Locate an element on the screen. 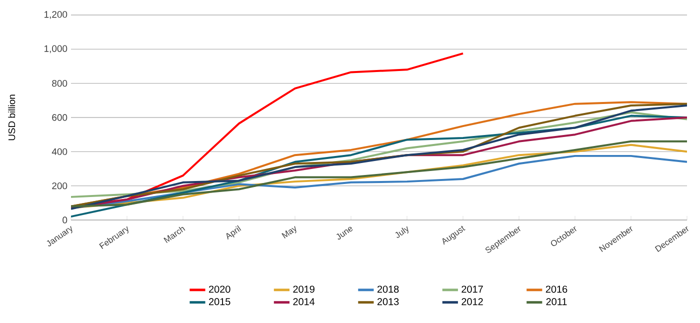 The height and width of the screenshot is (323, 700). x-tick-label: July is located at coordinates (401, 232).